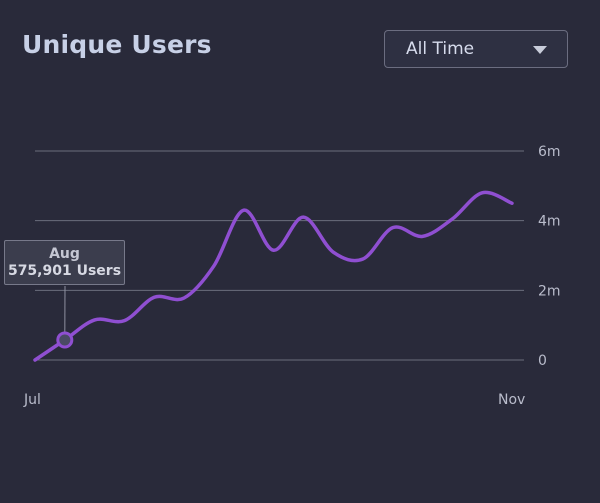 The image size is (600, 503). Describe the element at coordinates (476, 49) in the screenshot. I see `time-range-dropdown: All Time` at that location.